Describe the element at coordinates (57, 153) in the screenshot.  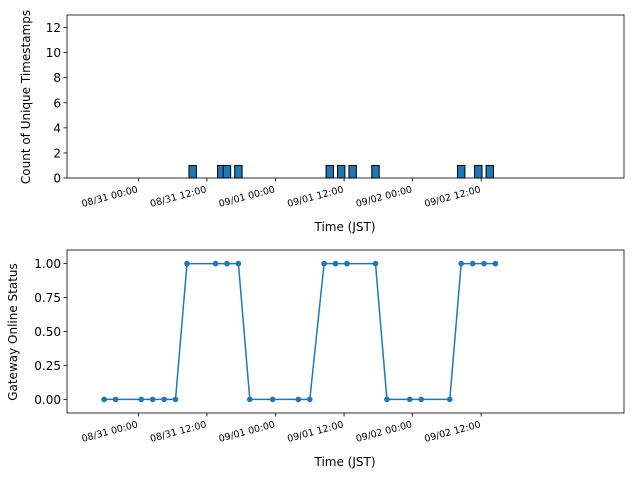
I see `y-tick-label: 2` at that location.